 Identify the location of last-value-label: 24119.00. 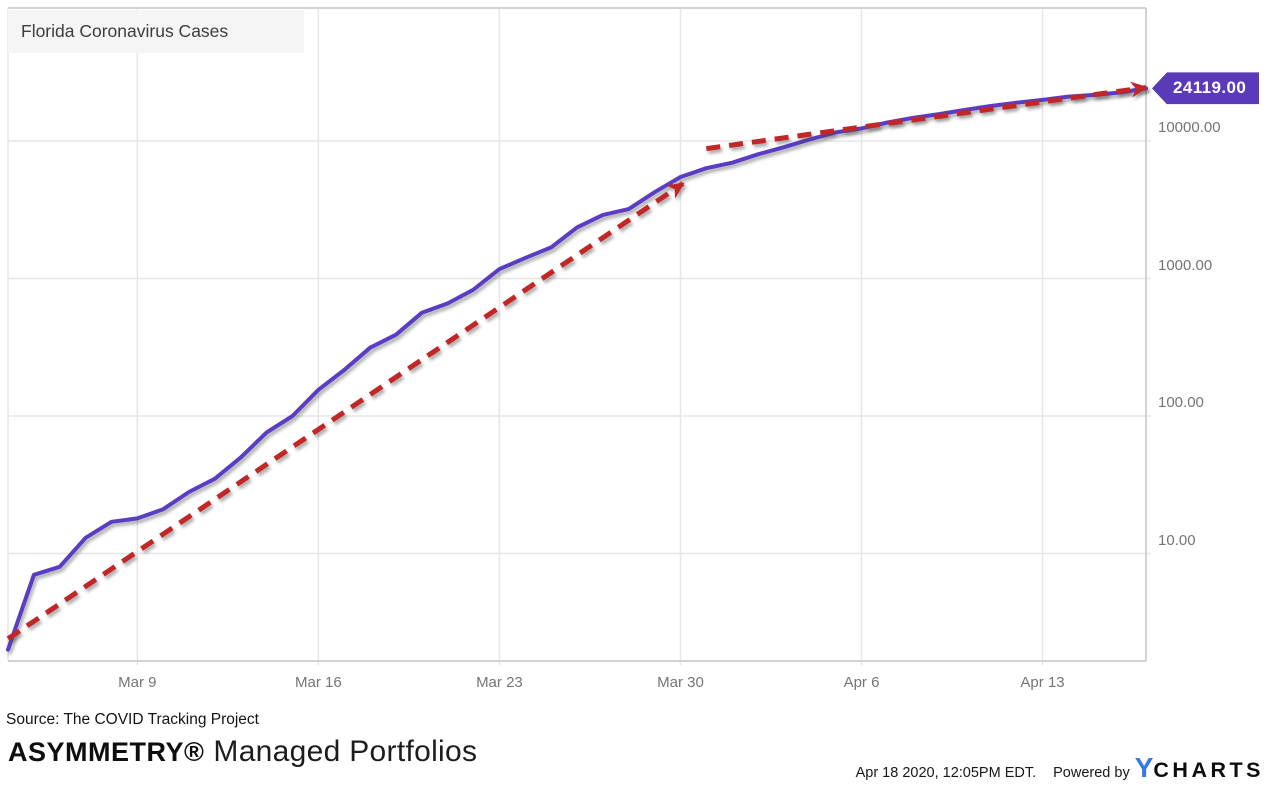
(1210, 88).